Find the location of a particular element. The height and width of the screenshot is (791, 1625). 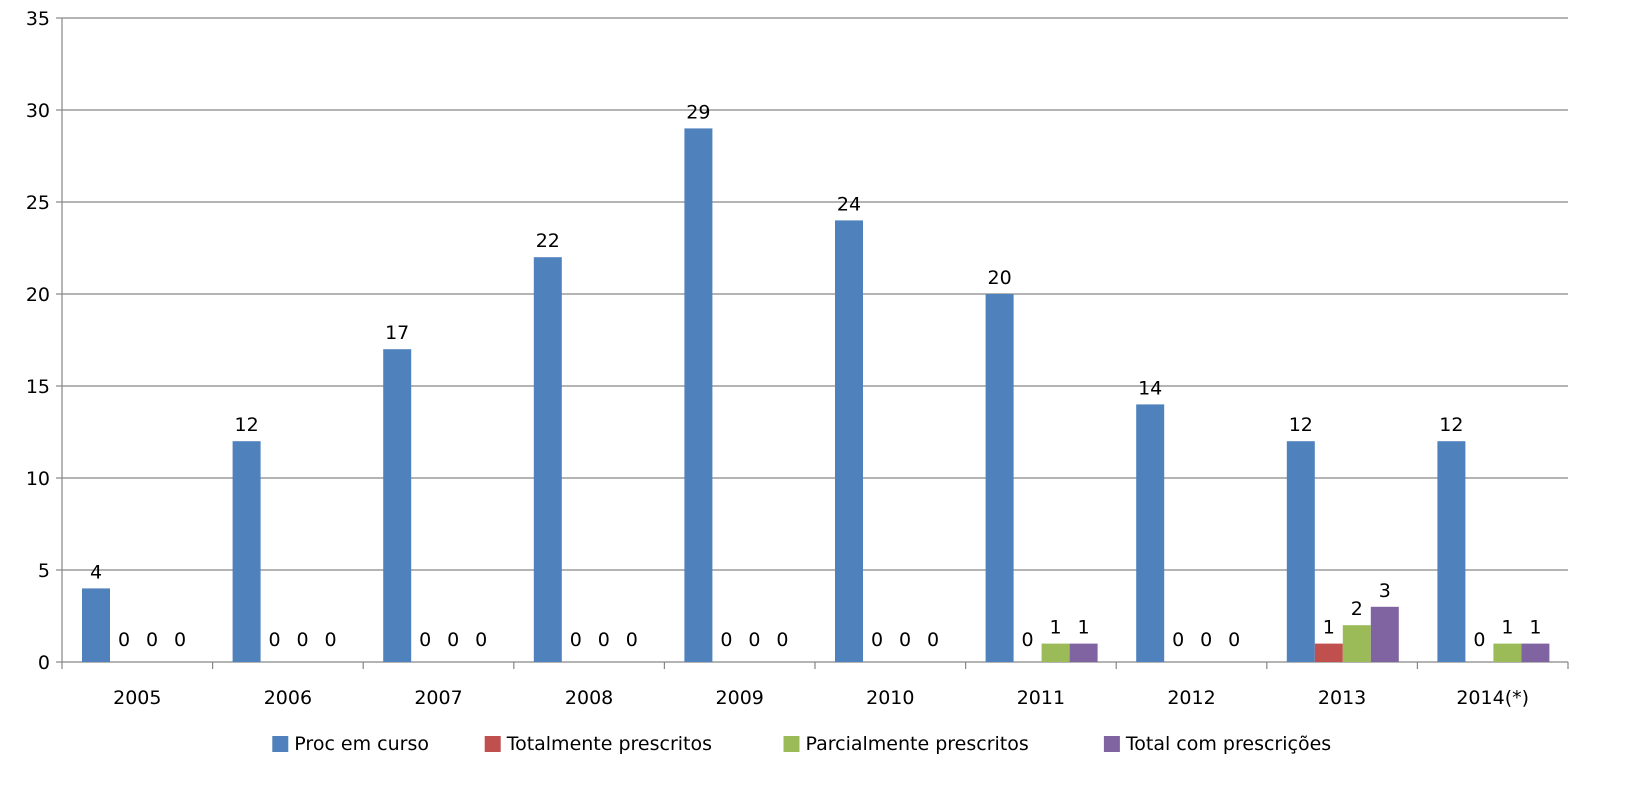

data-label: 4 is located at coordinates (96, 572).